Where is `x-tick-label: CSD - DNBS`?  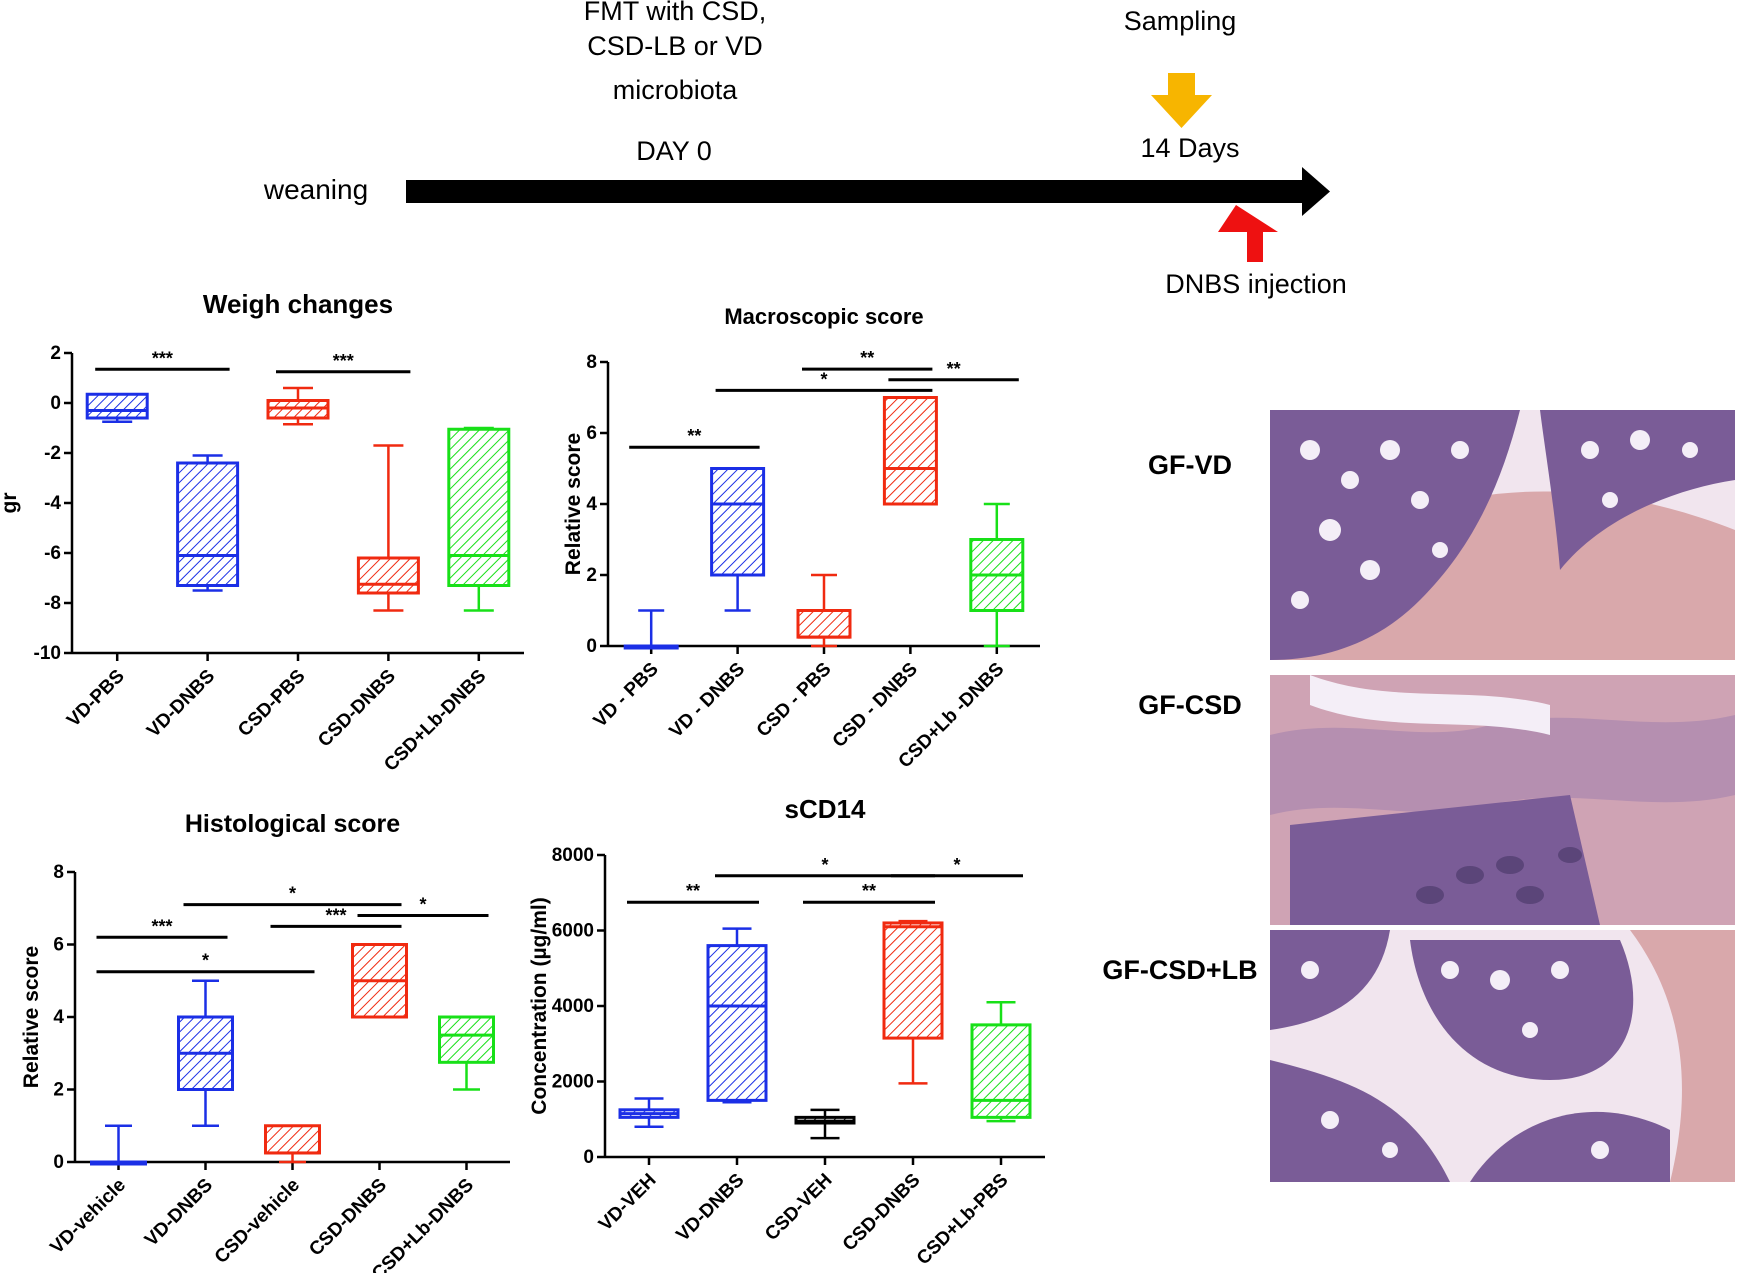 x-tick-label: CSD - DNBS is located at coordinates (875, 705).